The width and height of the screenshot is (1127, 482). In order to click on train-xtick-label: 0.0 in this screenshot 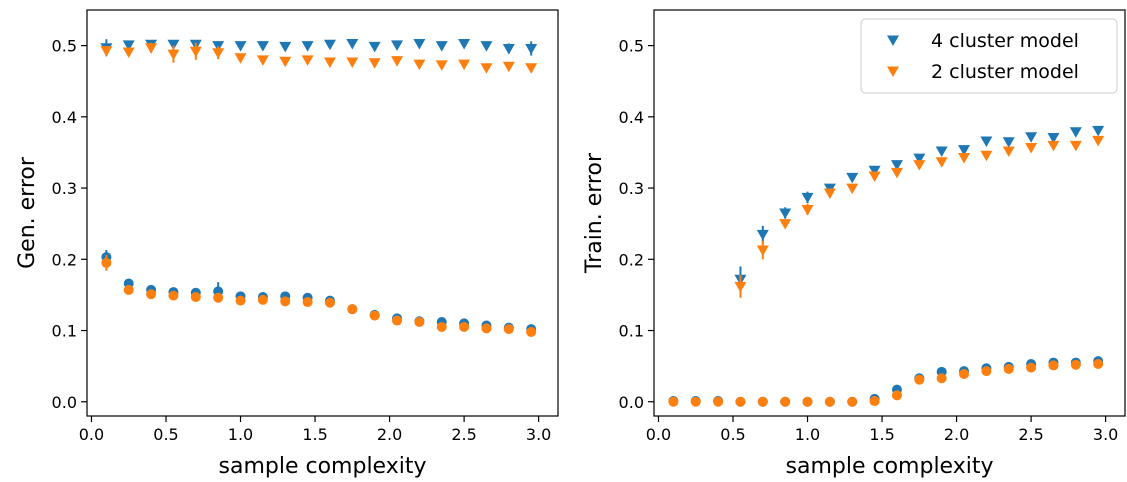, I will do `click(658, 434)`.